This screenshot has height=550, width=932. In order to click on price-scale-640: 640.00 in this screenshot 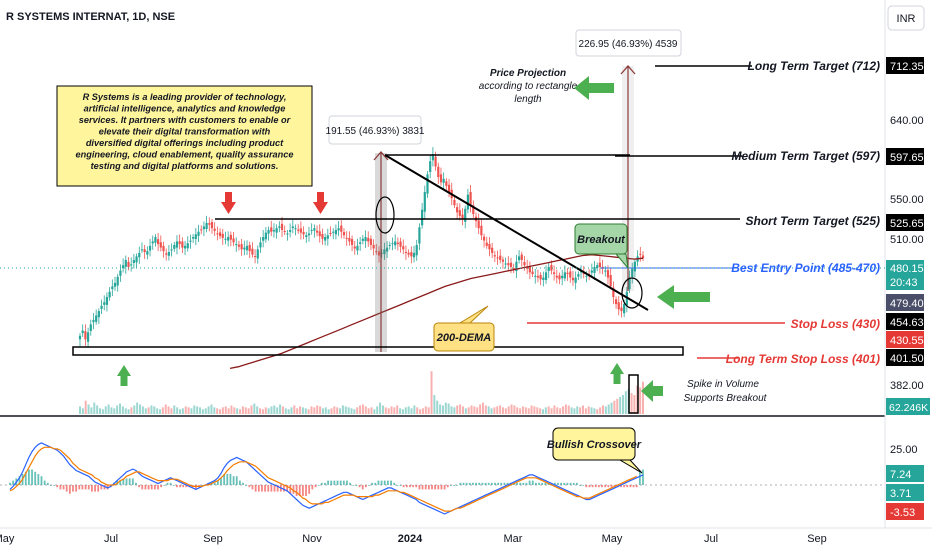, I will do `click(907, 121)`.